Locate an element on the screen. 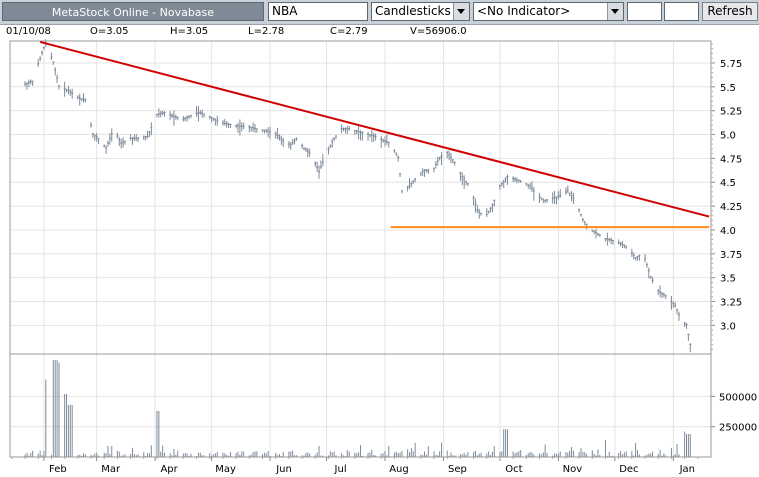 The height and width of the screenshot is (477, 759). quote-low: L=2.78 is located at coordinates (266, 31).